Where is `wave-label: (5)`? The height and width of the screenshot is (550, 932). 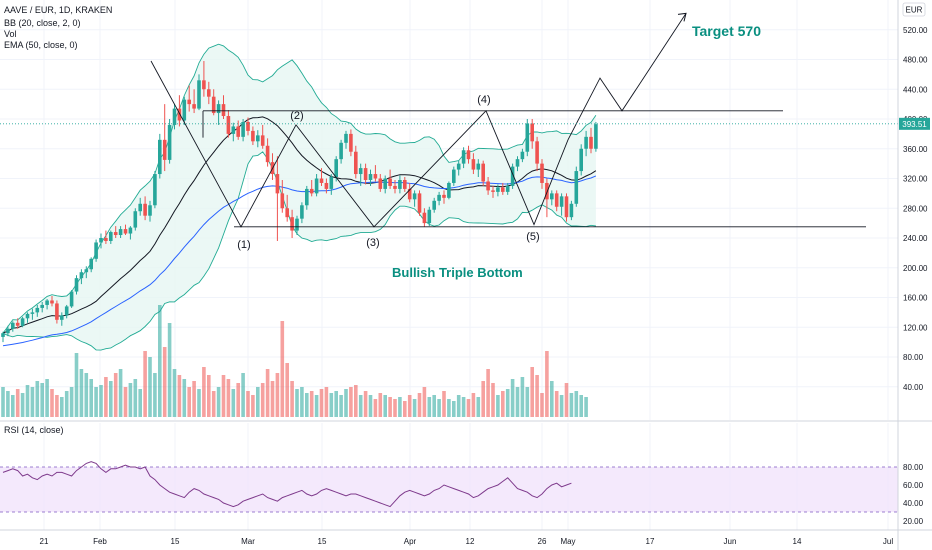 wave-label: (5) is located at coordinates (532, 237).